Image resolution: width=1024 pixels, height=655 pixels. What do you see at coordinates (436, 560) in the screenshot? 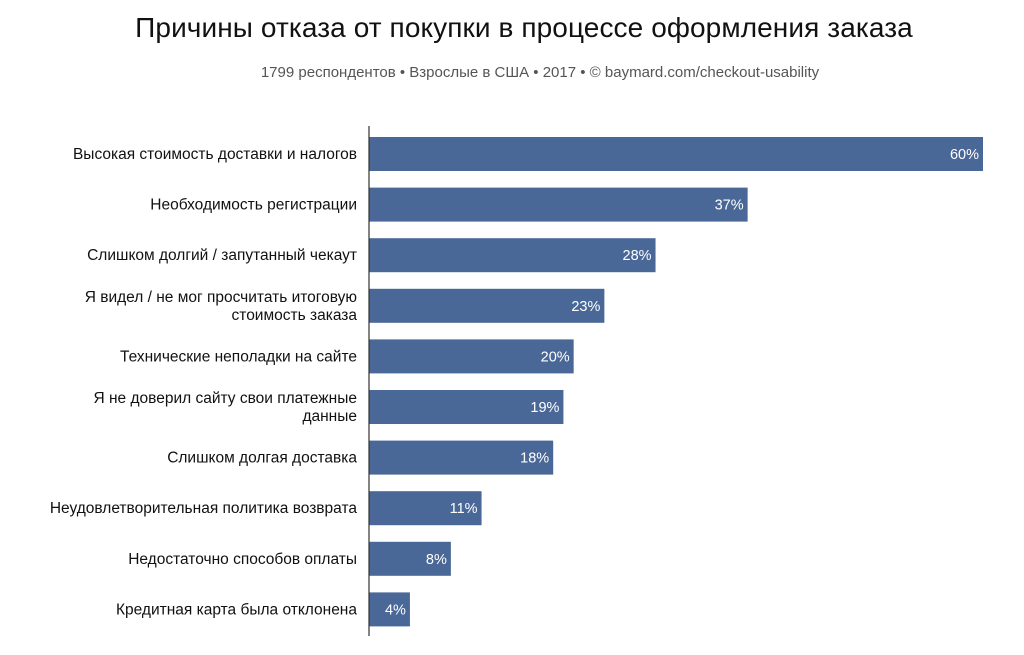
I see `value-label: 8%` at bounding box center [436, 560].